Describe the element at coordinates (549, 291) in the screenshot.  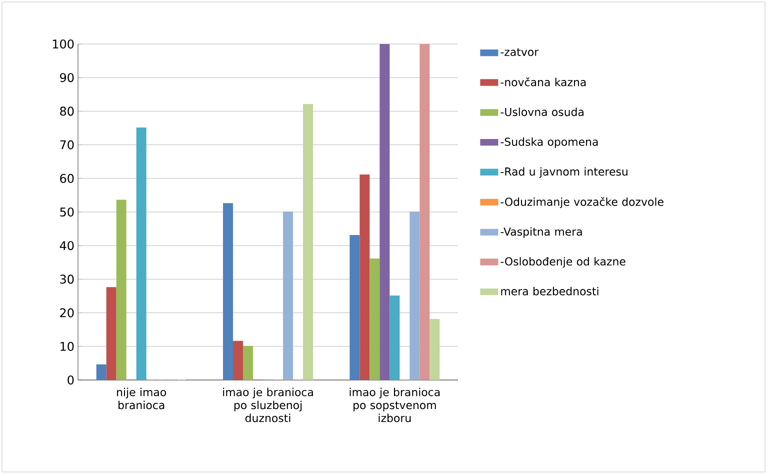
I see `legend-label: mera bezbednosti` at that location.